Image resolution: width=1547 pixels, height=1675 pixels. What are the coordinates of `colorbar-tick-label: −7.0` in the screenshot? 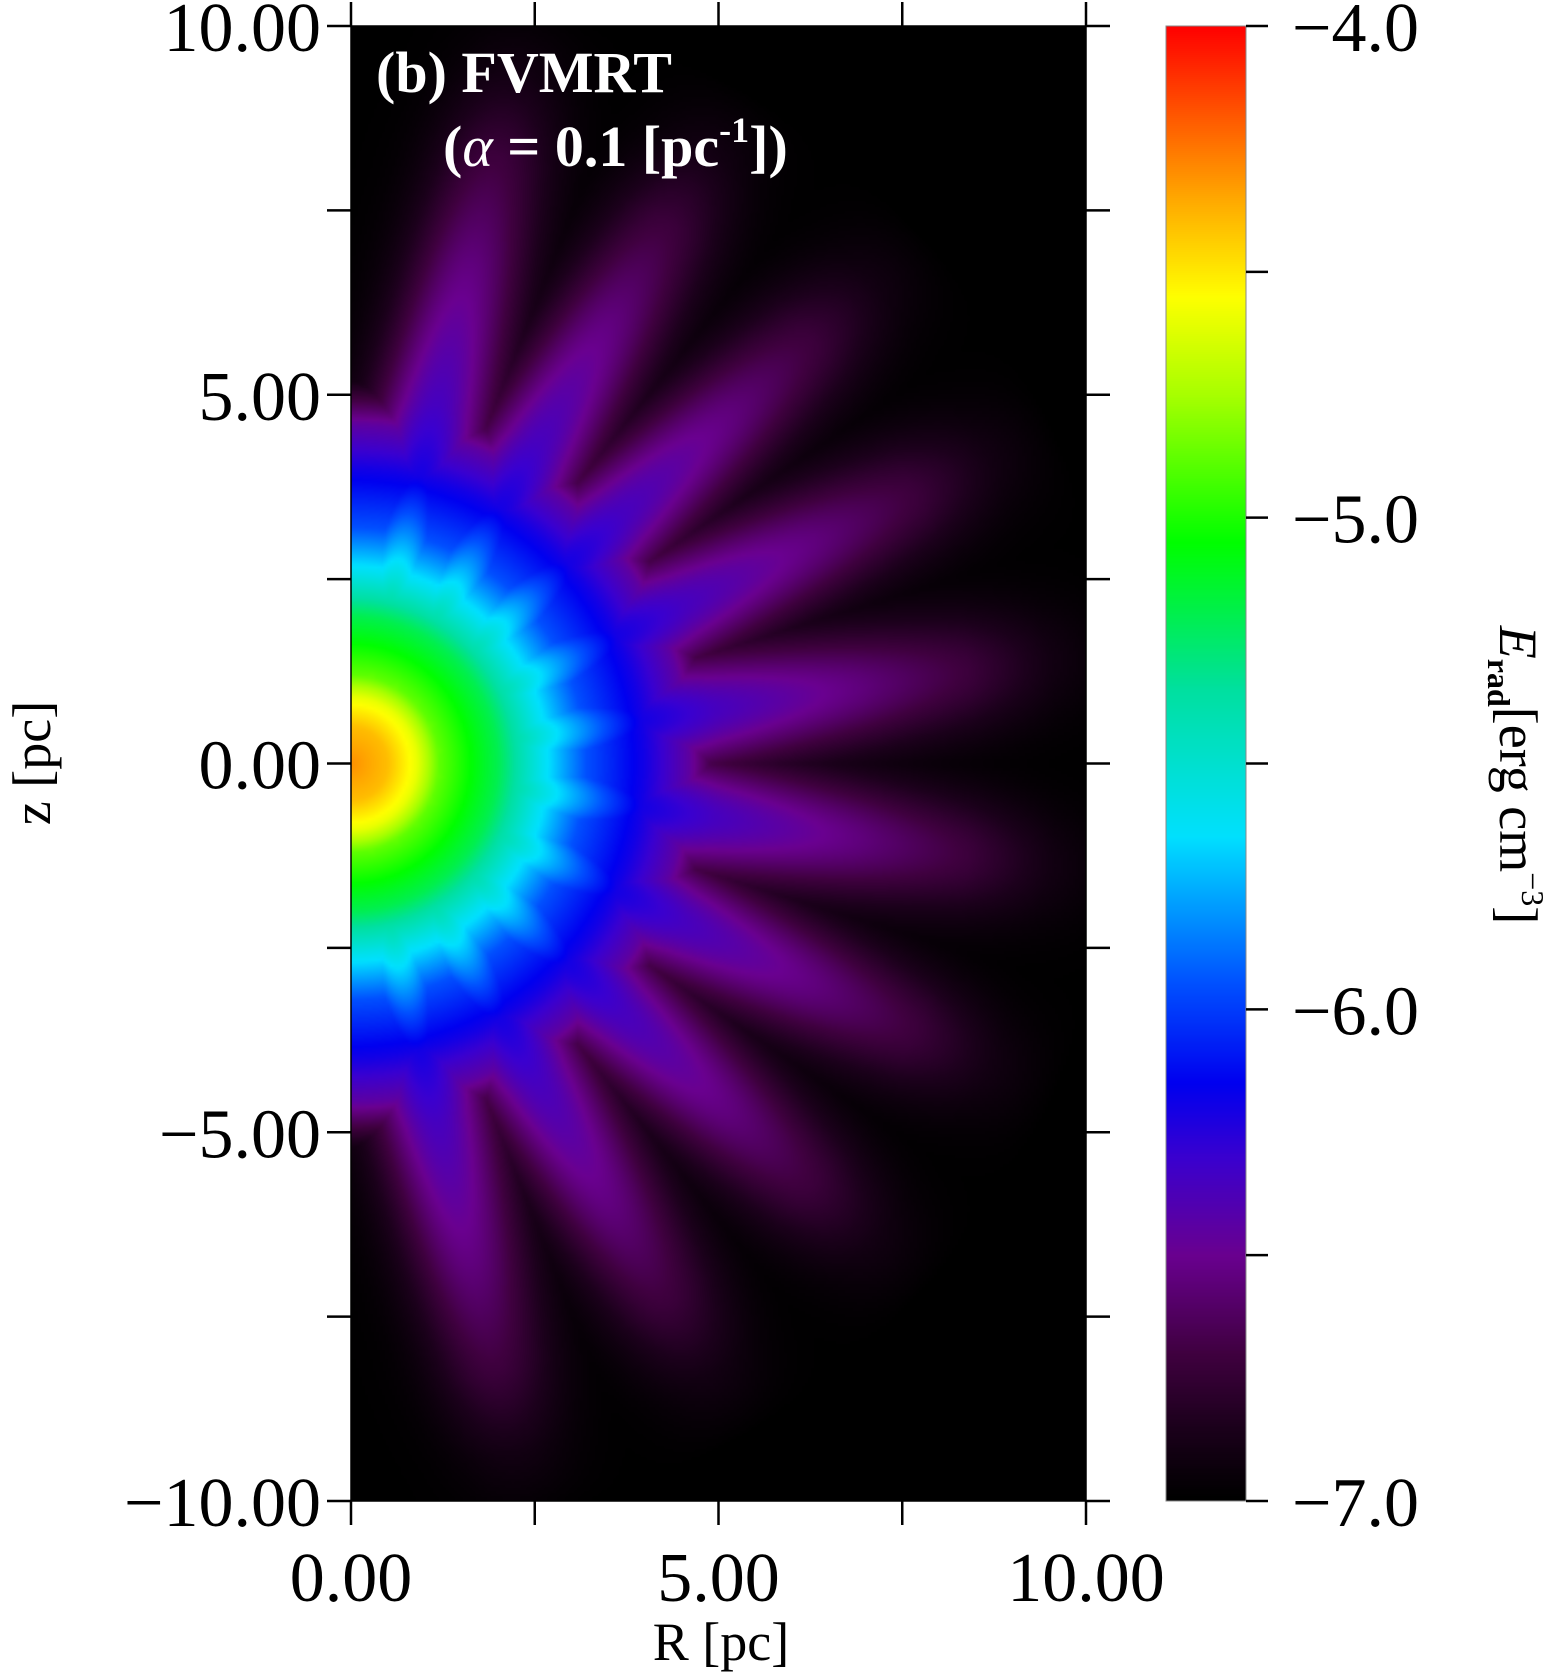 It's located at (1355, 1503).